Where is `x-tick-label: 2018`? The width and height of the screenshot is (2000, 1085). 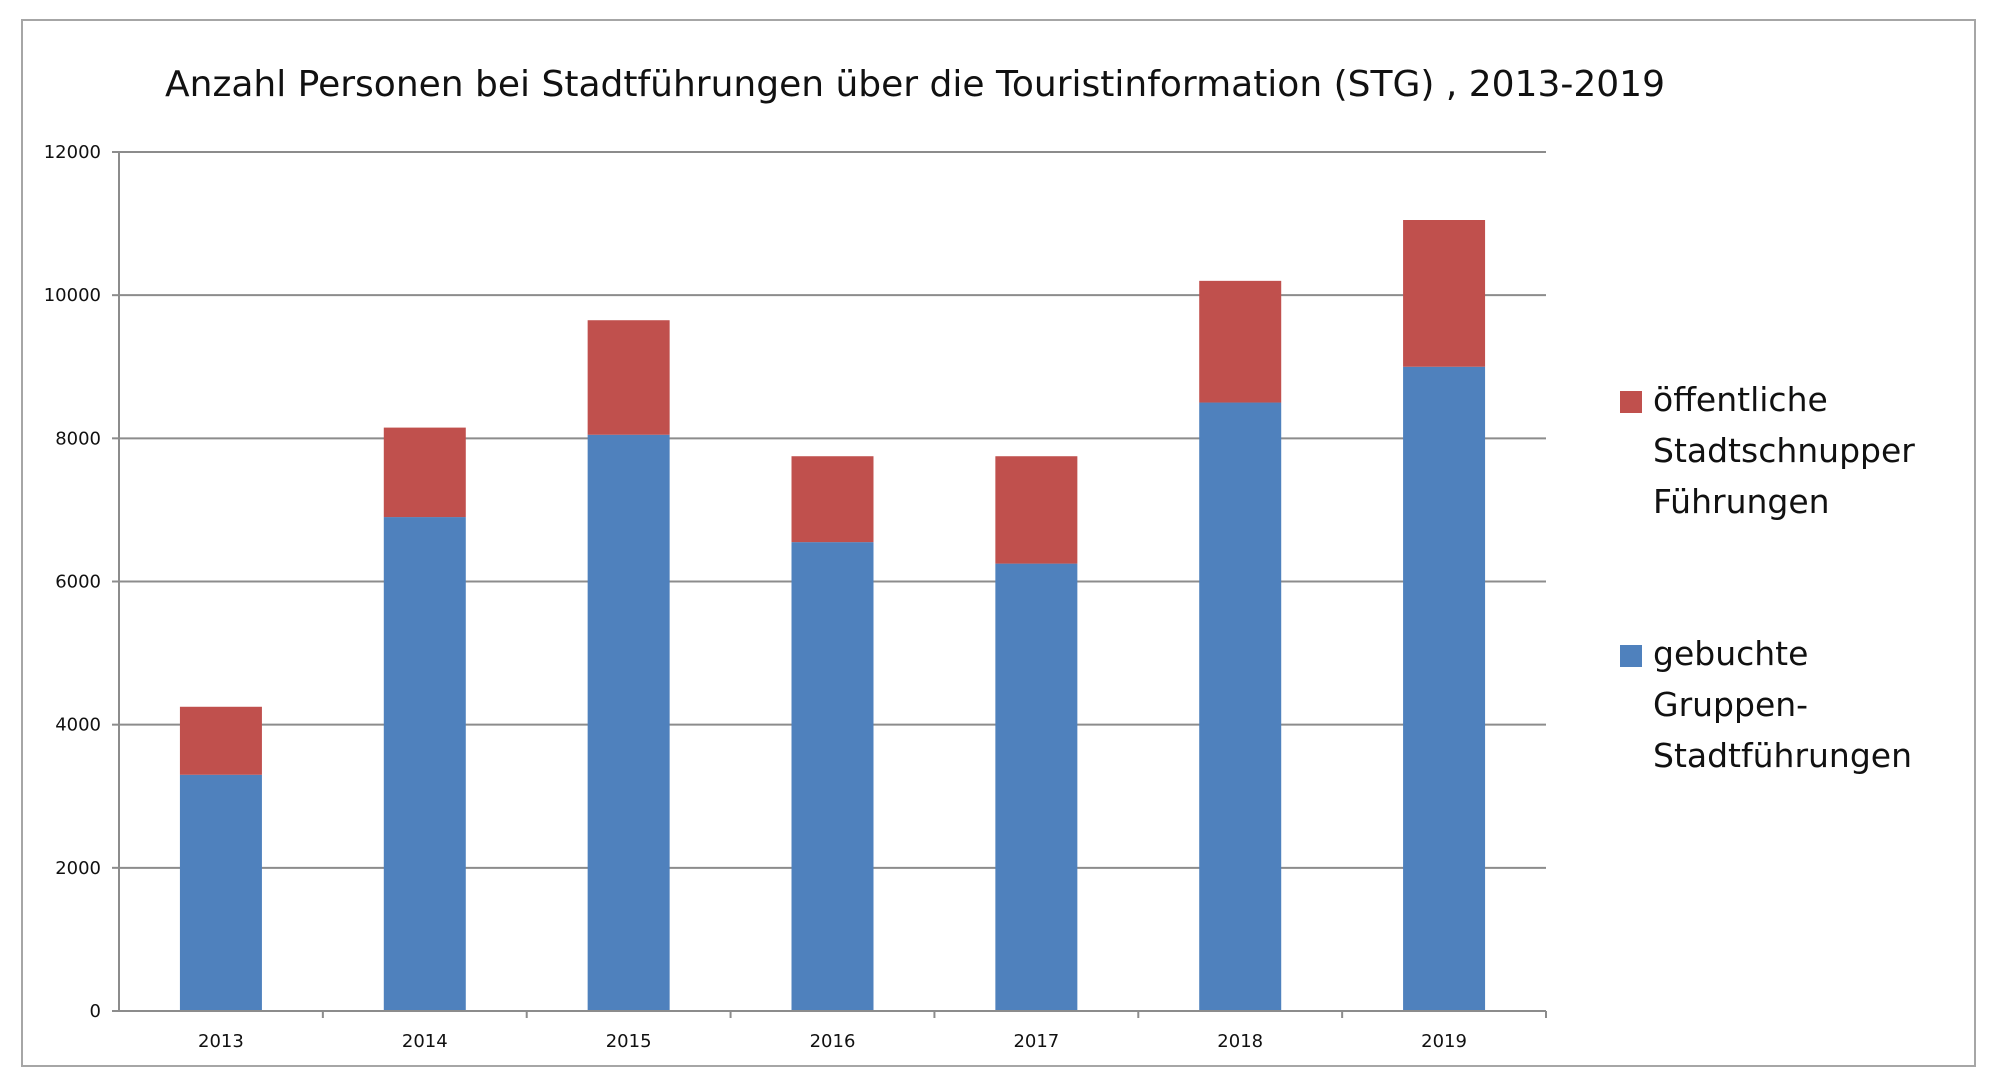 x-tick-label: 2018 is located at coordinates (1240, 1041).